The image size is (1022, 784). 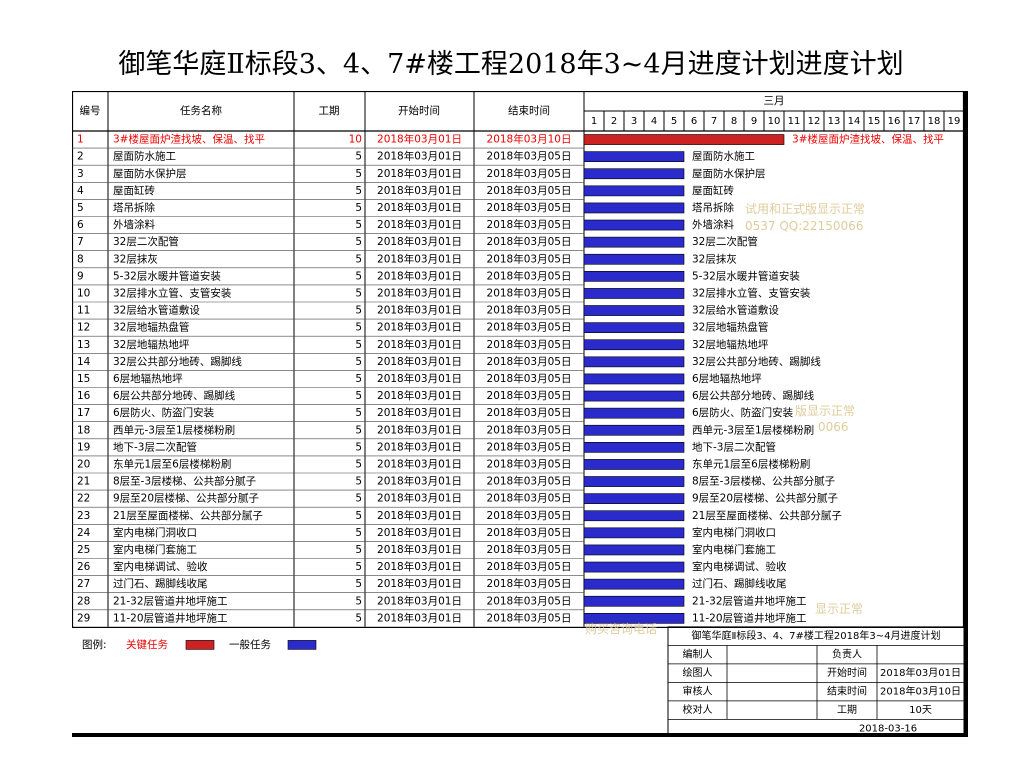 What do you see at coordinates (84, 533) in the screenshot?
I see `task-no: 24` at bounding box center [84, 533].